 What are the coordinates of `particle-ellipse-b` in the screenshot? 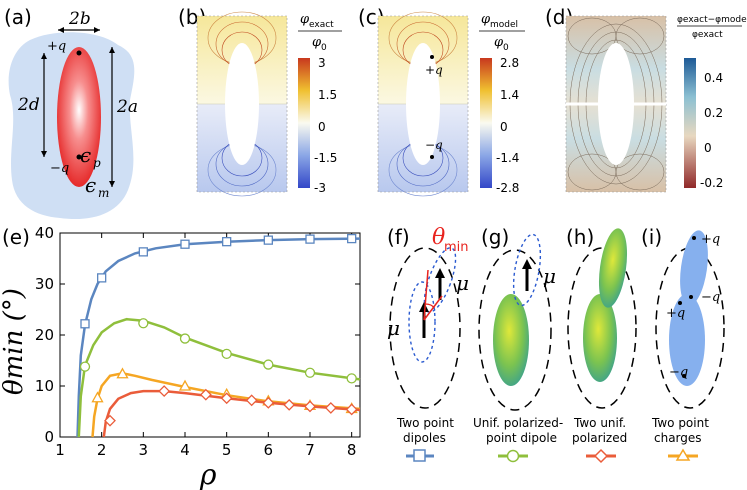 It's located at (242, 104).